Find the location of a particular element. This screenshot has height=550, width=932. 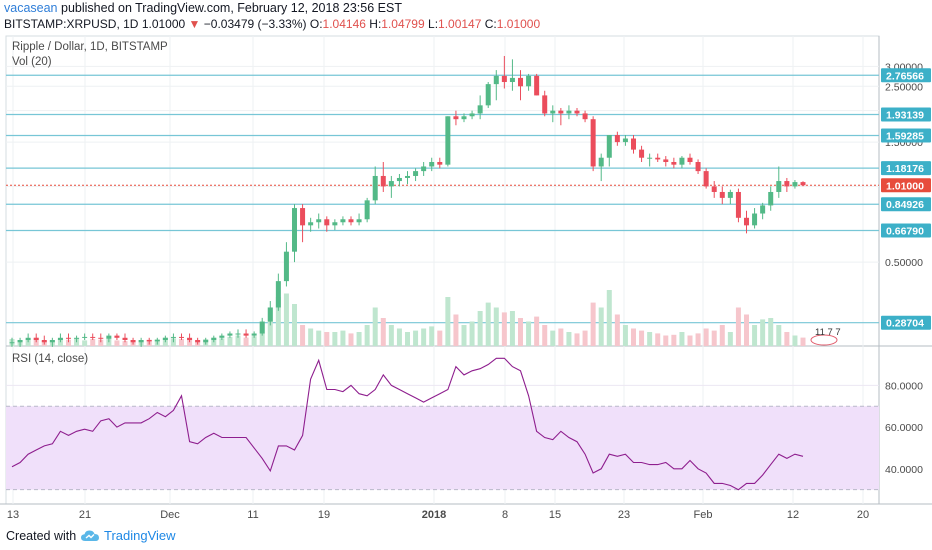

time-tick-label: 23 is located at coordinates (624, 515).